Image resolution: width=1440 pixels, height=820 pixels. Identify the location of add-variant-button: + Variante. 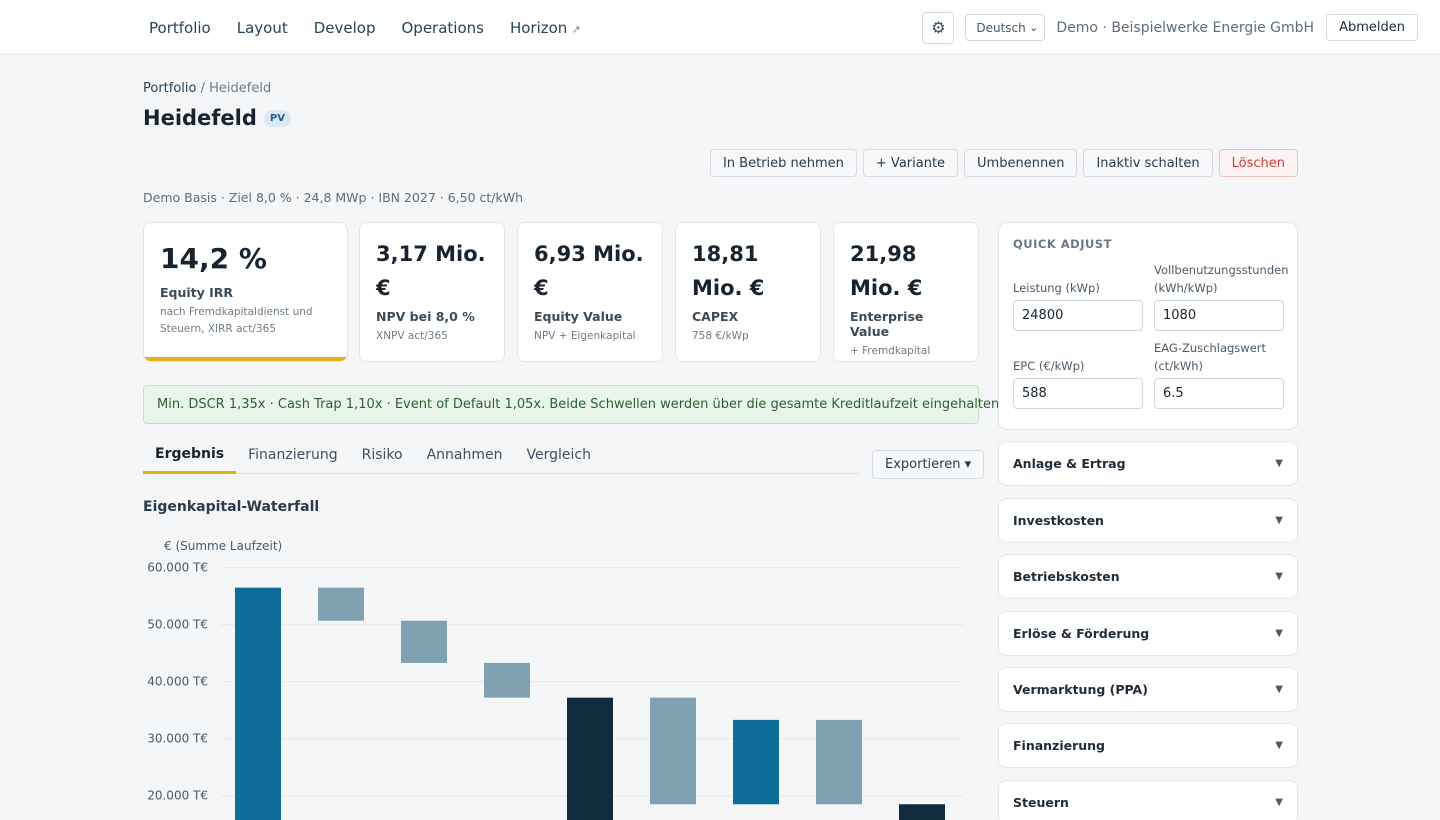
(910, 163).